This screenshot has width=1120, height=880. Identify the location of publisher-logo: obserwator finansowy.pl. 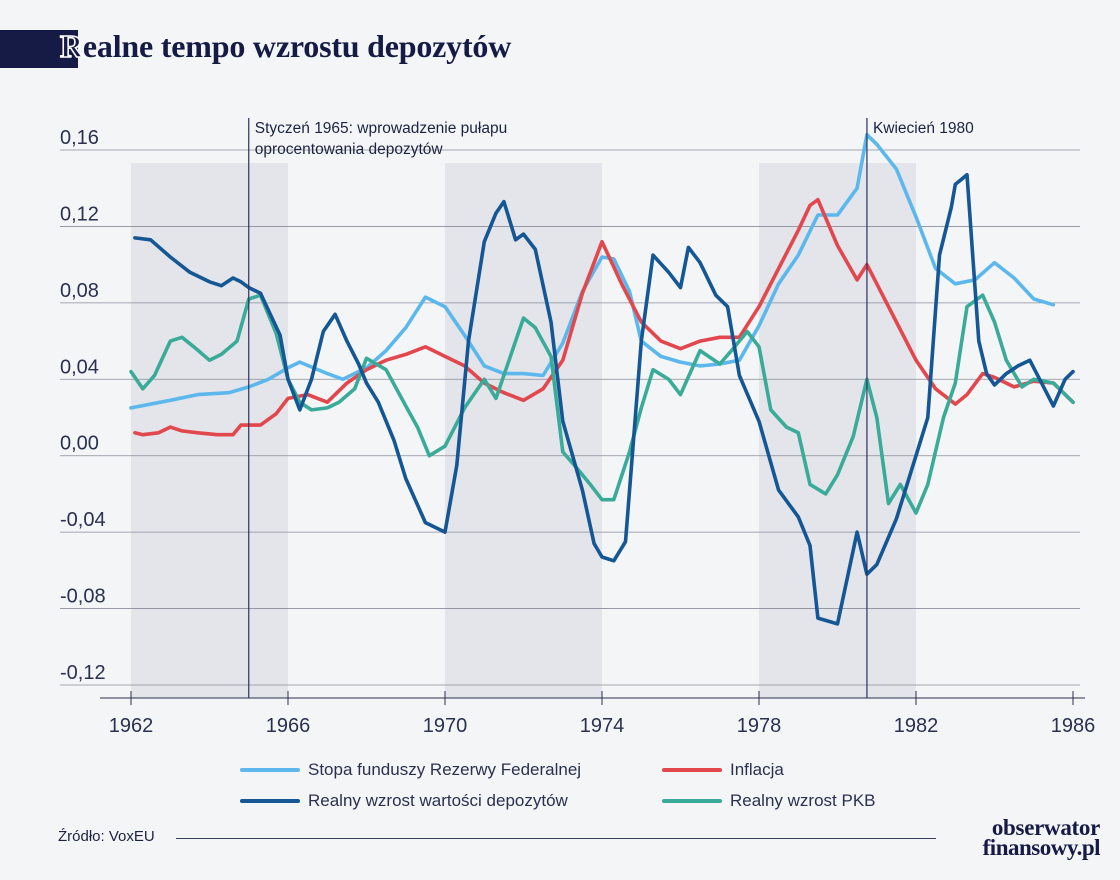
(1025, 837).